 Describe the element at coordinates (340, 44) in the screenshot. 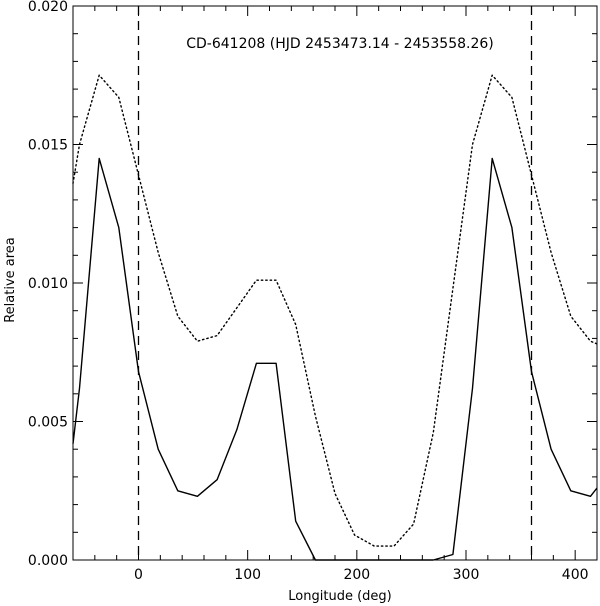

I see `chart-title: CD-641208 (HJD 2453473.14 - 2453558.26)` at that location.